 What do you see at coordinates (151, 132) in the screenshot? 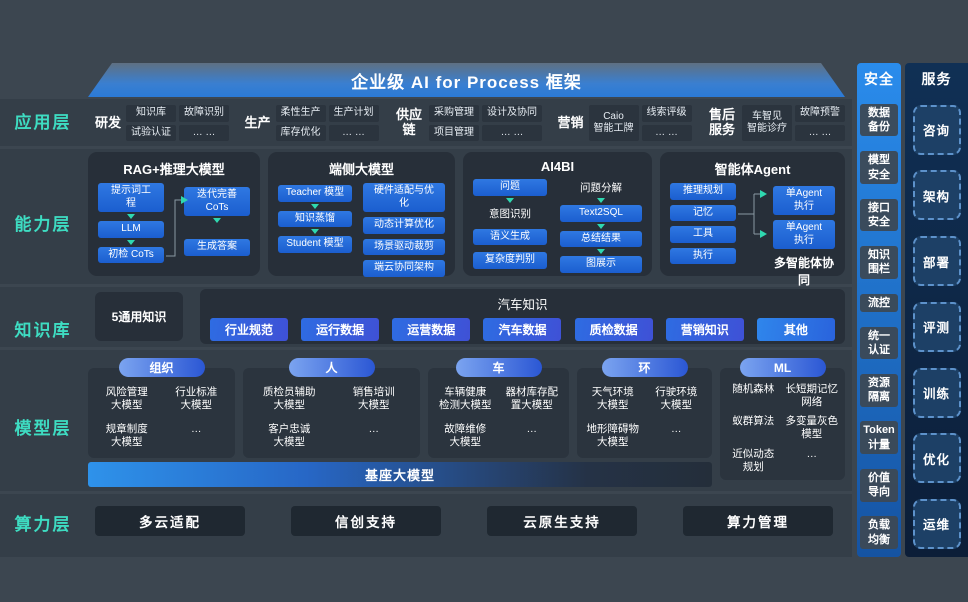
I see `app-chip: 试验认证` at bounding box center [151, 132].